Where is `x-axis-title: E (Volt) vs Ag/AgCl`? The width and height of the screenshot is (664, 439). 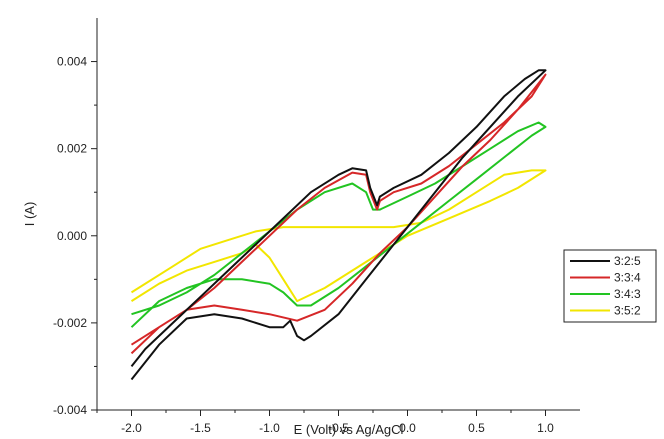
x-axis-title: E (Volt) vs Ag/AgCl is located at coordinates (349, 429).